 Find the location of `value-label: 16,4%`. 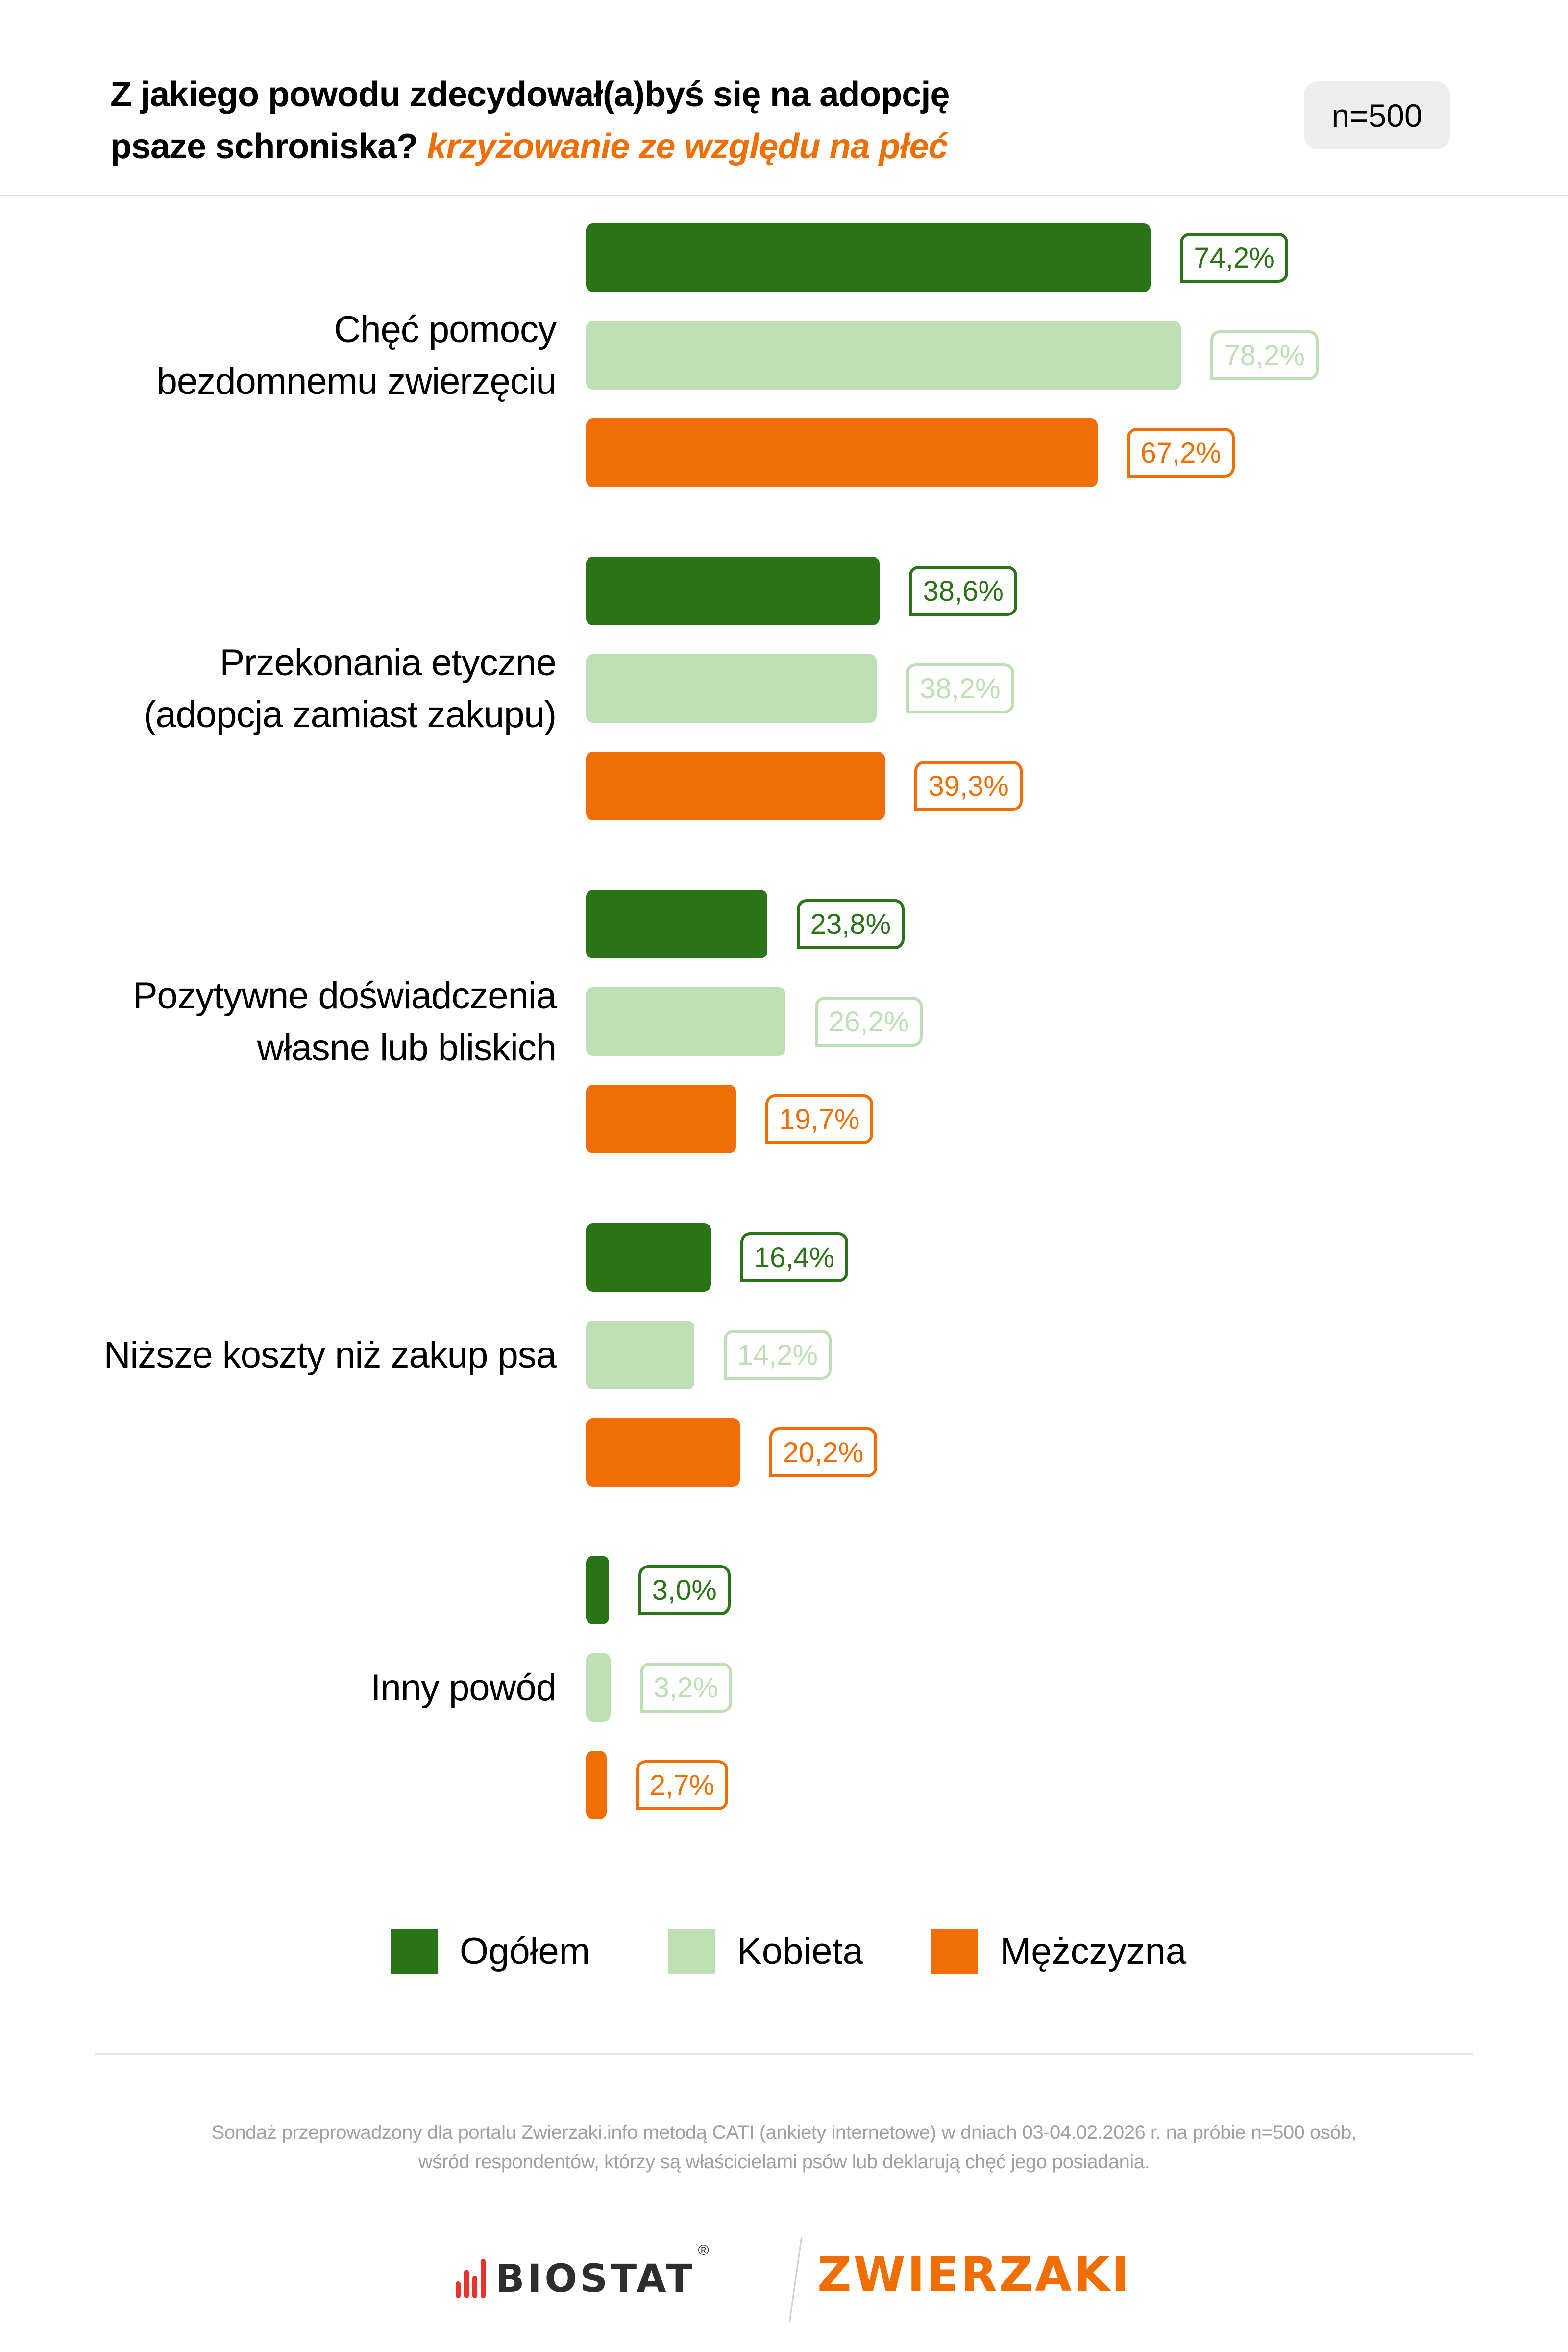

value-label: 16,4% is located at coordinates (794, 1257).